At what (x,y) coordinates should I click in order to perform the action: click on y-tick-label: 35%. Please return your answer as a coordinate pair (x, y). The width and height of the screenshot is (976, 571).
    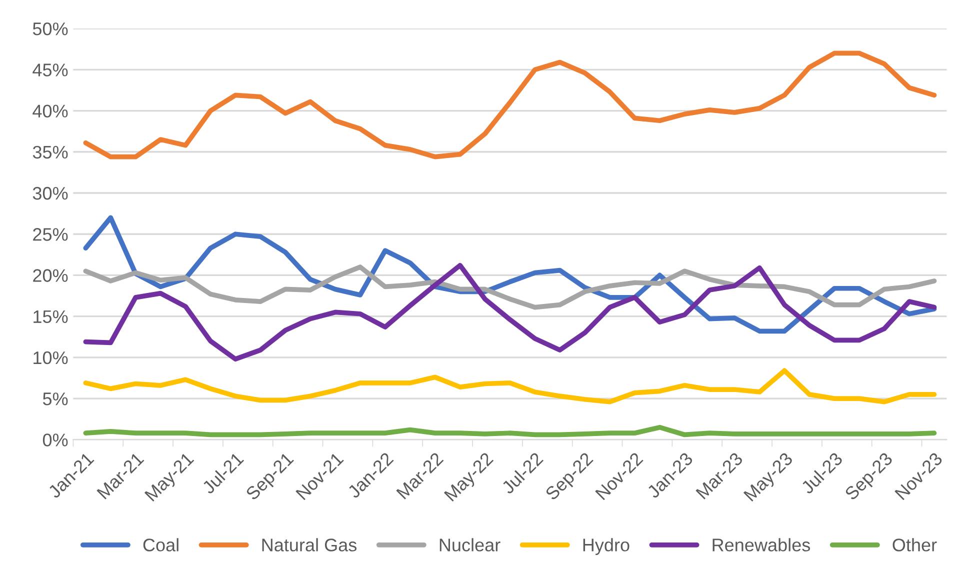
    Looking at the image, I should click on (50, 152).